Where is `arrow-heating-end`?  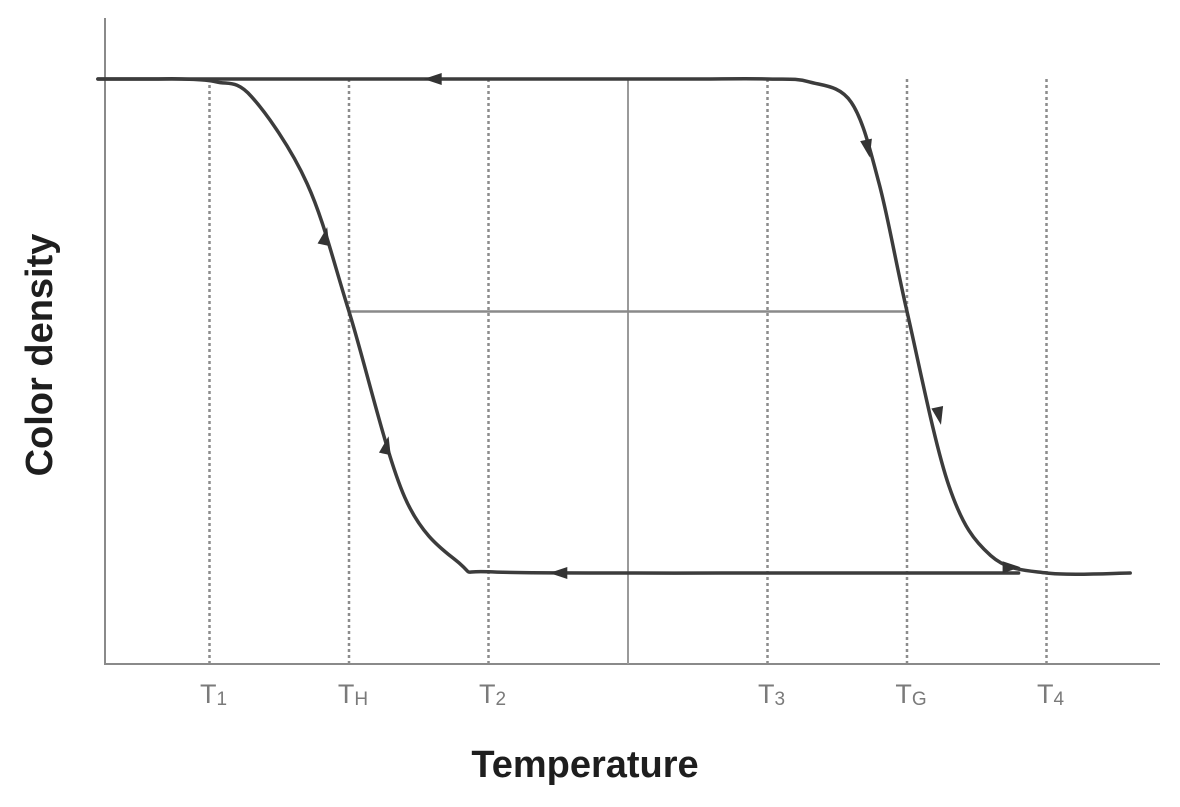 arrow-heating-end is located at coordinates (1011, 567).